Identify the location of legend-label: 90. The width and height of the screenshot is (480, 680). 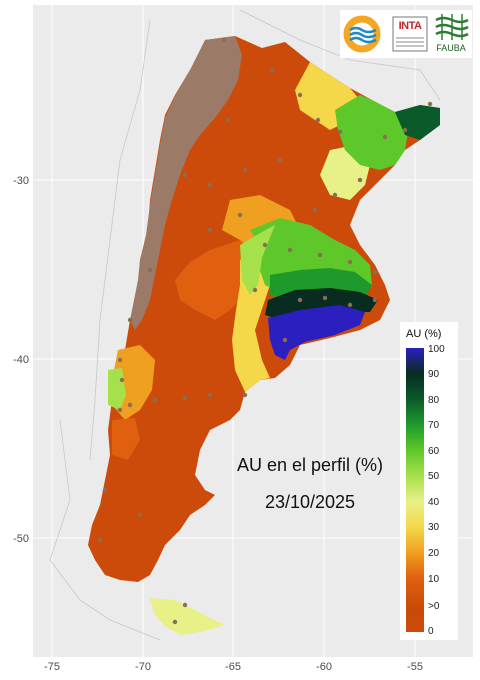
(434, 374).